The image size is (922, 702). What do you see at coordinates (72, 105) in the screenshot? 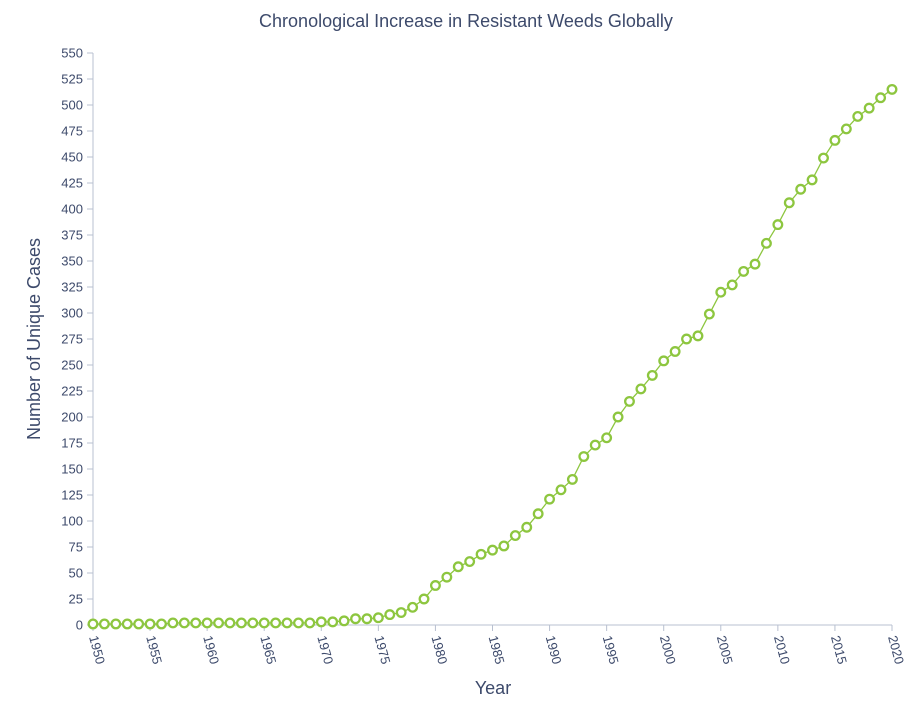
I see `y-tick-label: 500` at bounding box center [72, 105].